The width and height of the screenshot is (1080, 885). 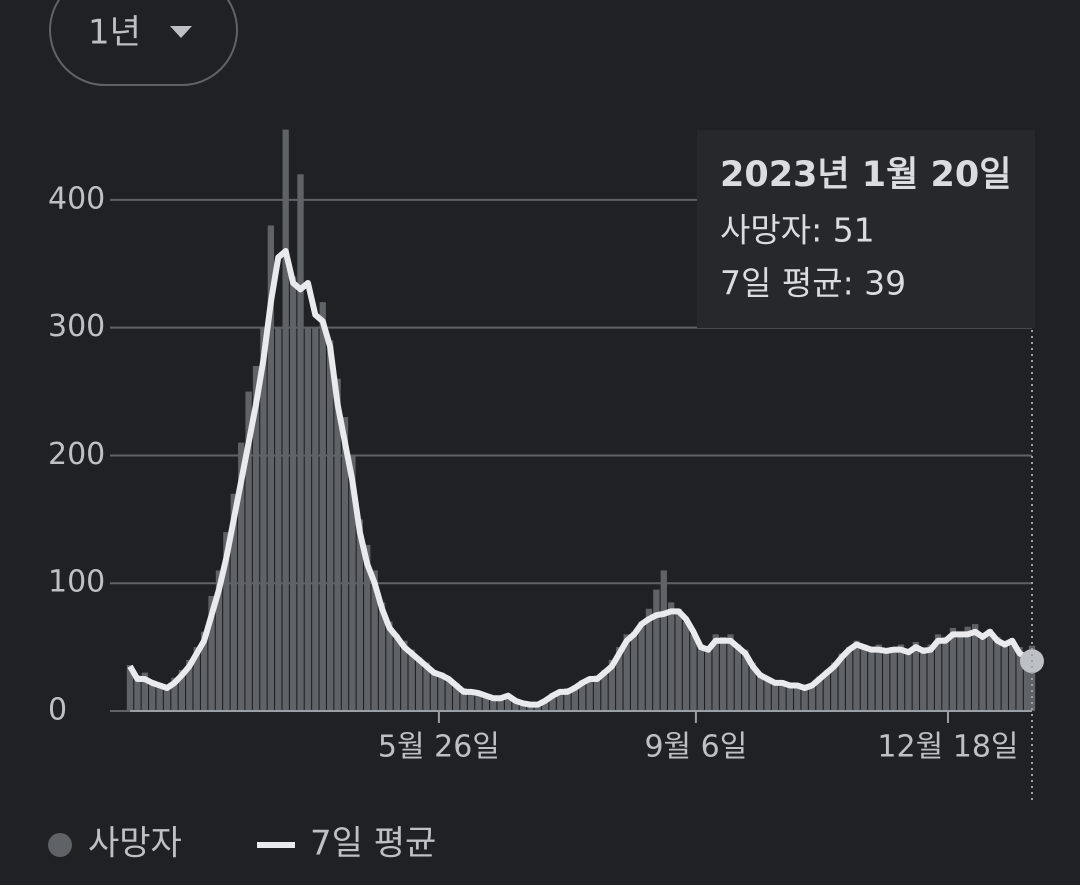 What do you see at coordinates (865, 175) in the screenshot?
I see `tooltip-title: 2023년 1월 20일` at bounding box center [865, 175].